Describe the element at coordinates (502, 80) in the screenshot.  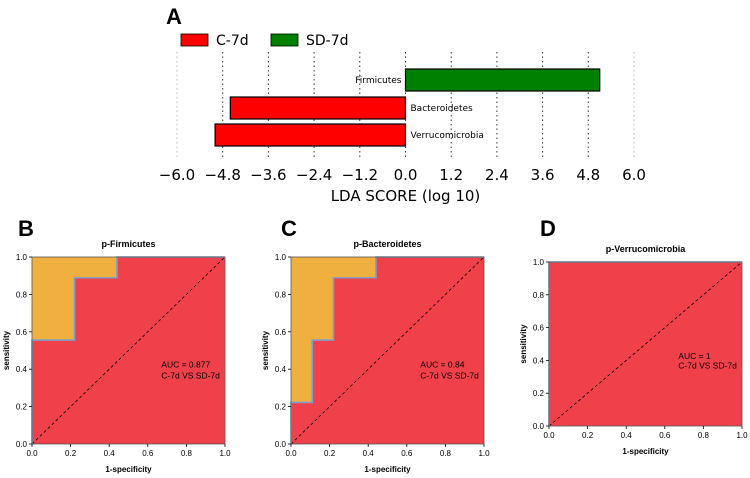
I see `bar-firmicutes` at that location.